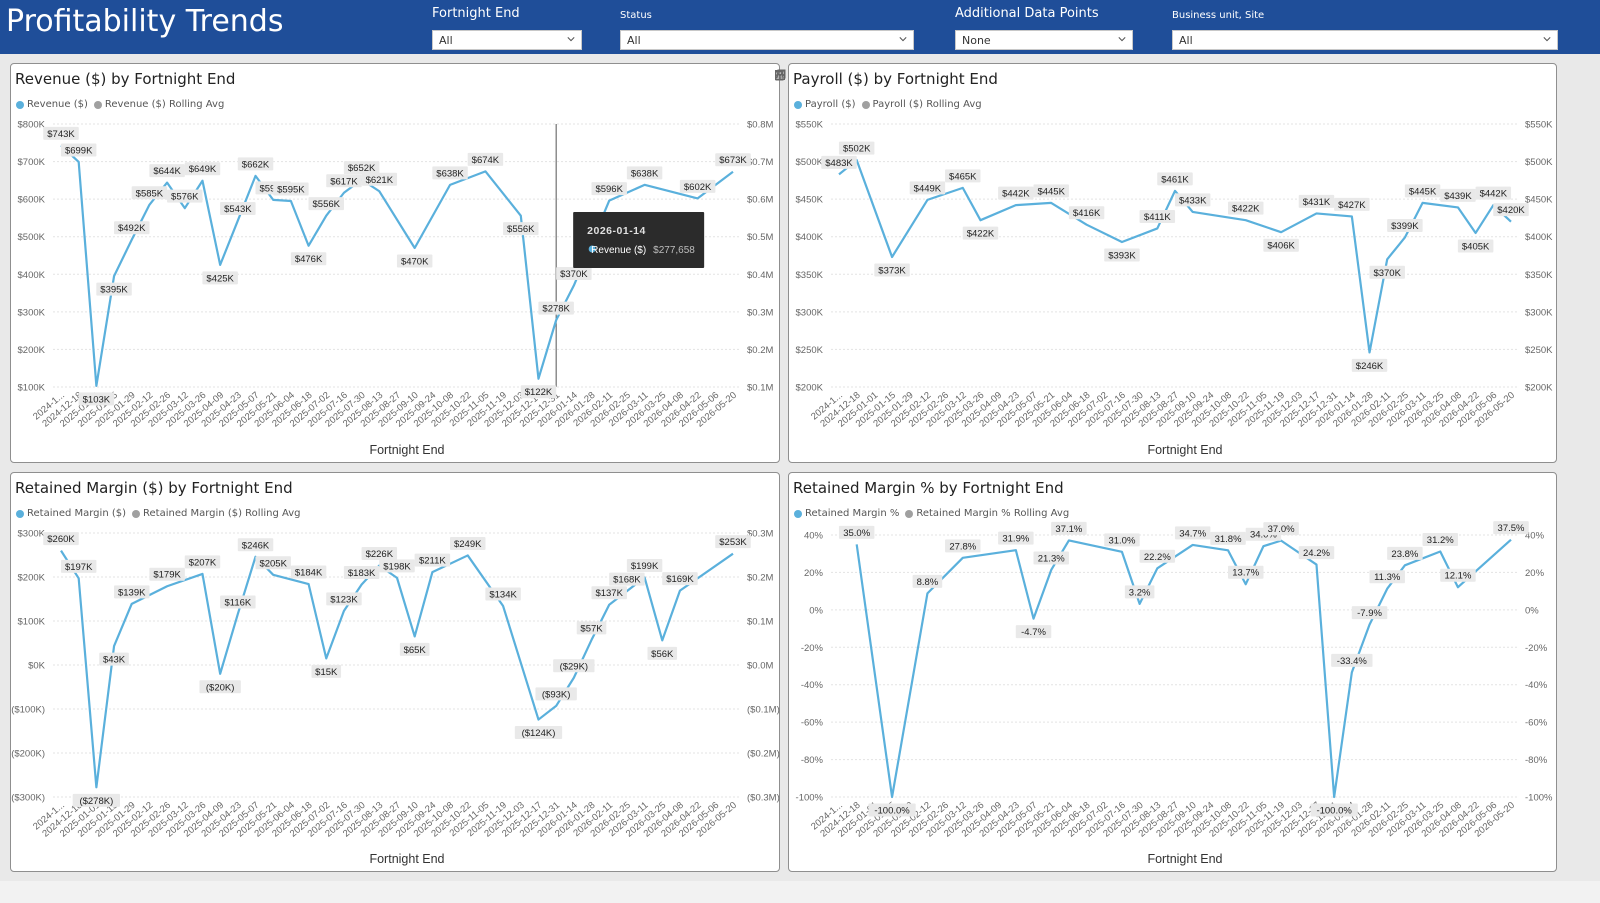 The width and height of the screenshot is (1600, 903). What do you see at coordinates (164, 104) in the screenshot?
I see `legend-item: Revenue ($) Rolling Avg` at bounding box center [164, 104].